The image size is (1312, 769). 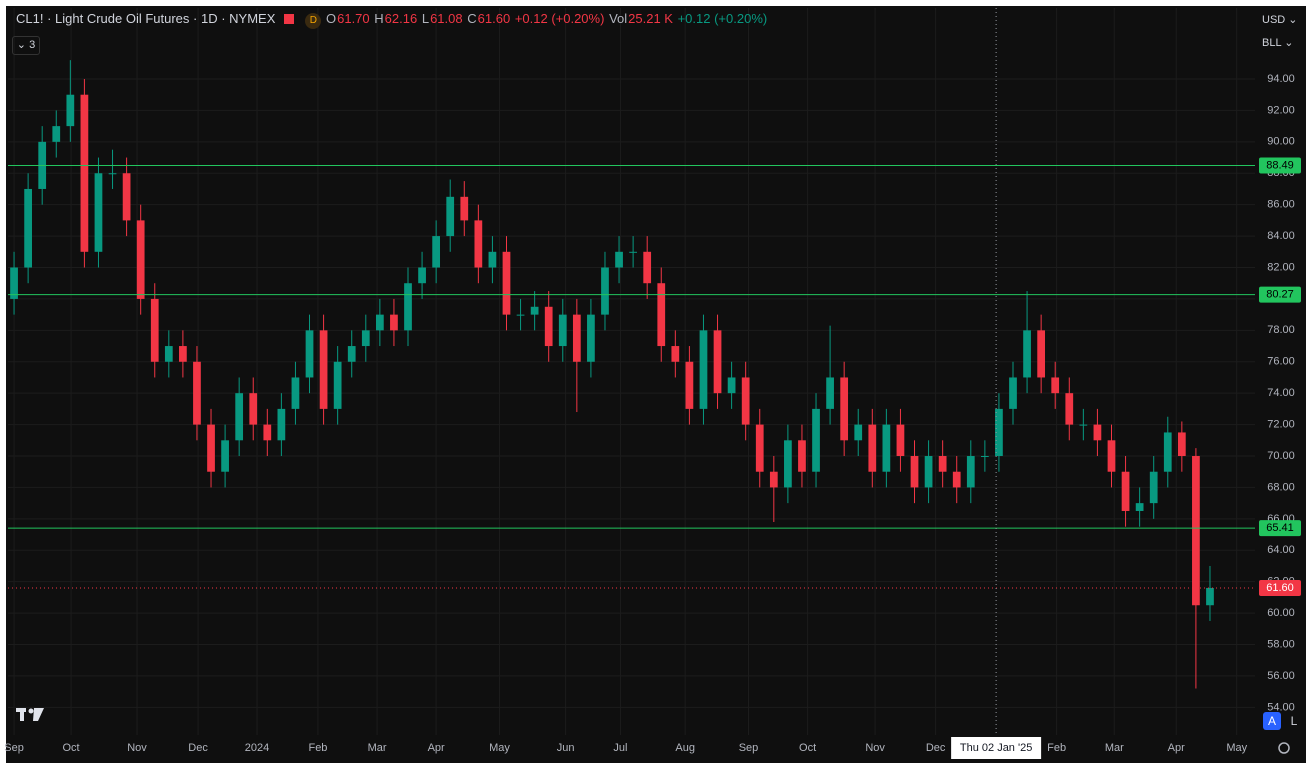 What do you see at coordinates (1272, 721) in the screenshot?
I see `auto-scale-button: A` at bounding box center [1272, 721].